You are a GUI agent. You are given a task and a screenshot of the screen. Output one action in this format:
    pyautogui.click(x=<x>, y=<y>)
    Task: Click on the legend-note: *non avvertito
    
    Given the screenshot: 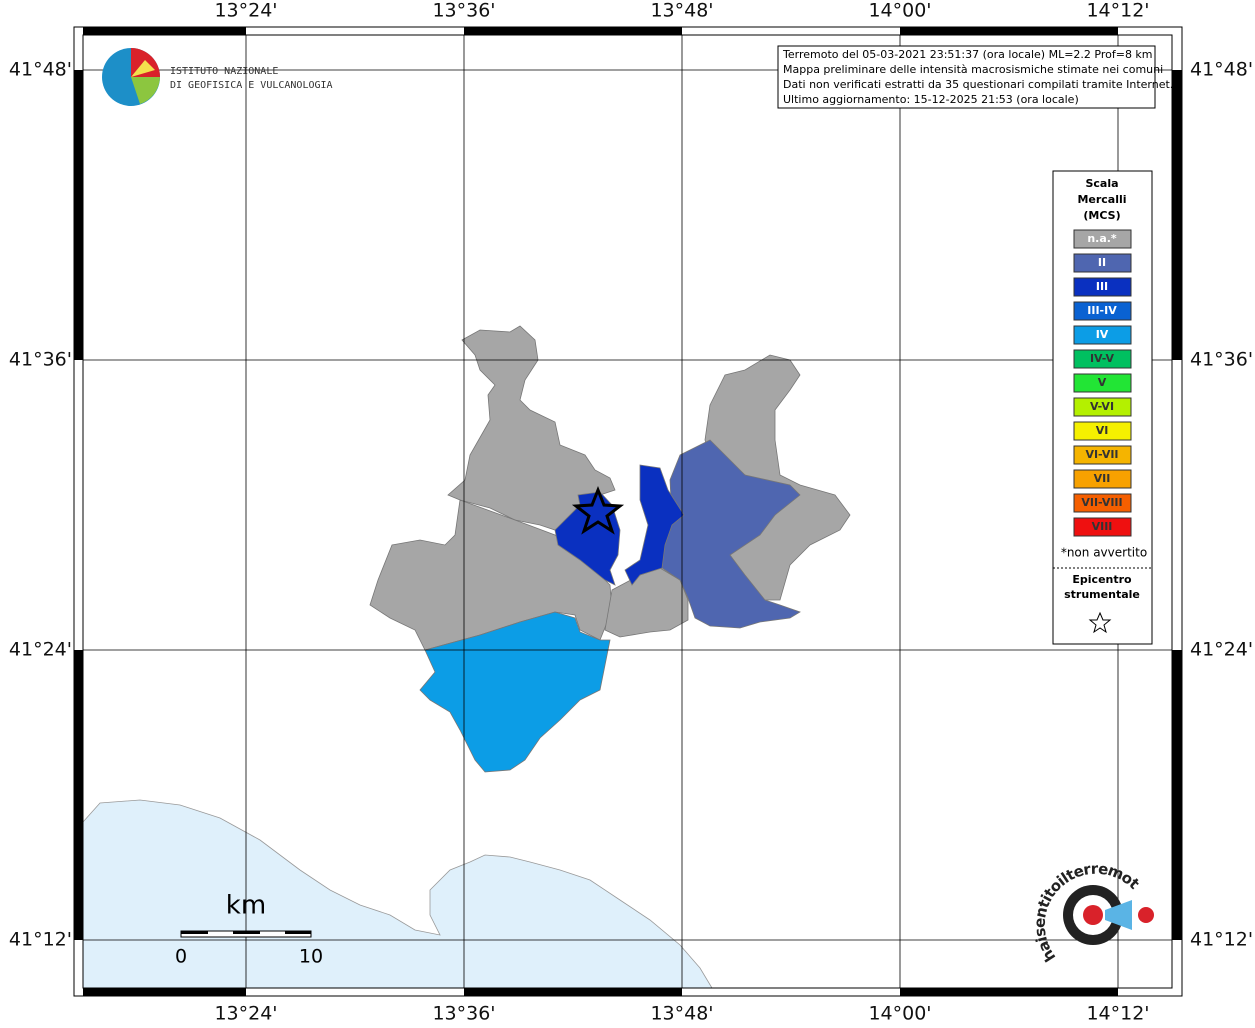 What is the action you would take?
    pyautogui.click(x=1104, y=553)
    